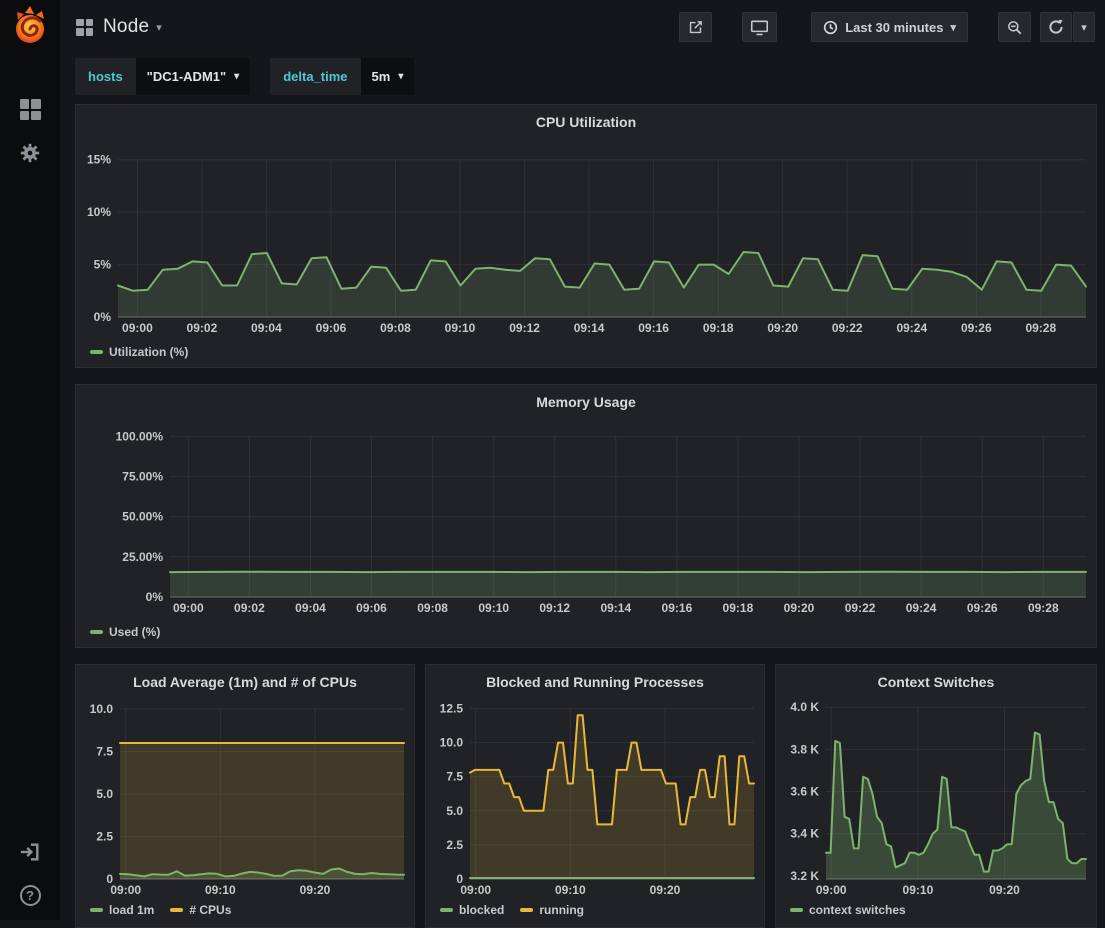  I want to click on svg-text: 09:04, so click(266, 328).